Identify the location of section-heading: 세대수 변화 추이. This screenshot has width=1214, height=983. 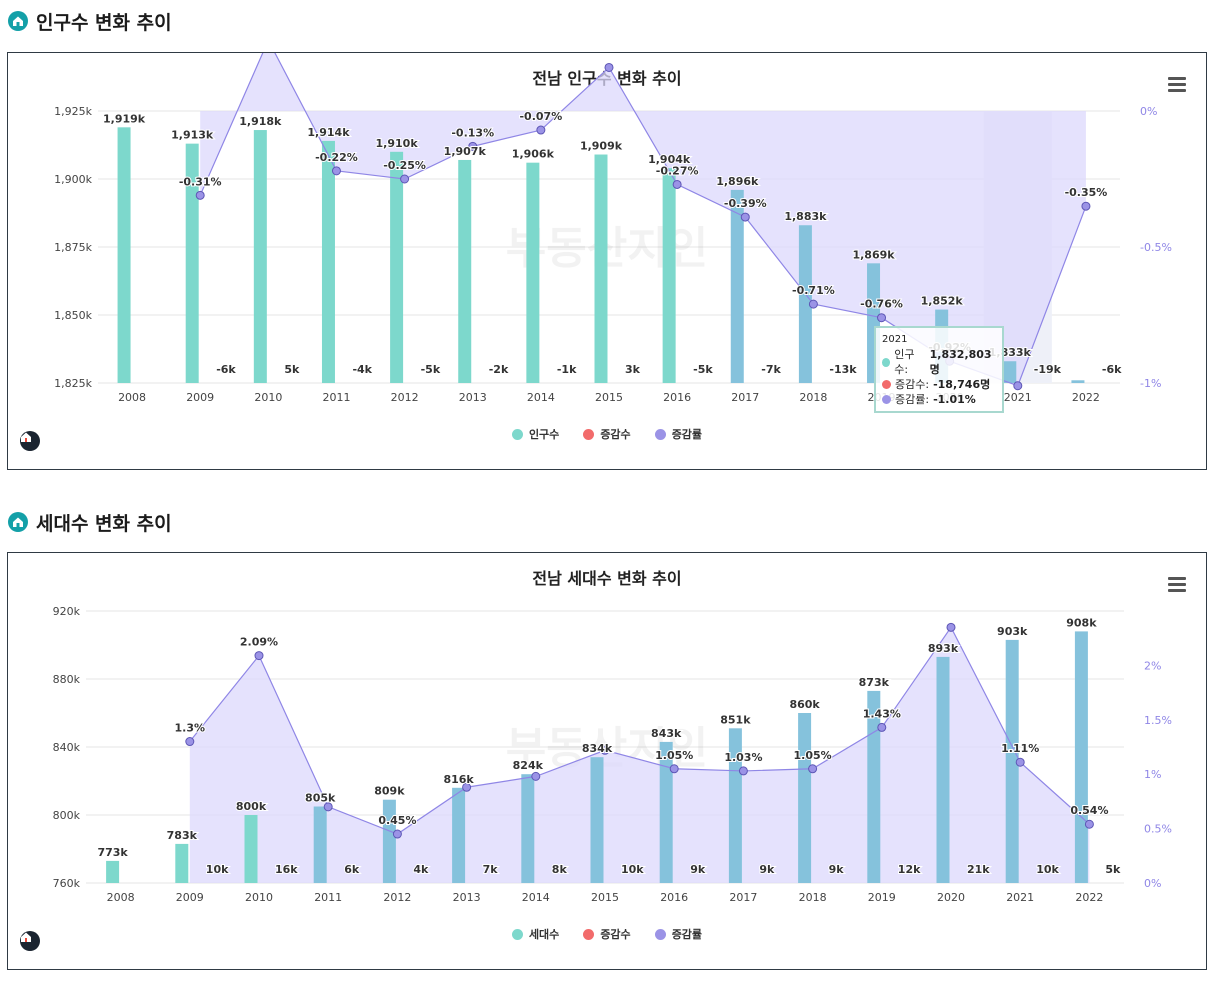
(104, 523).